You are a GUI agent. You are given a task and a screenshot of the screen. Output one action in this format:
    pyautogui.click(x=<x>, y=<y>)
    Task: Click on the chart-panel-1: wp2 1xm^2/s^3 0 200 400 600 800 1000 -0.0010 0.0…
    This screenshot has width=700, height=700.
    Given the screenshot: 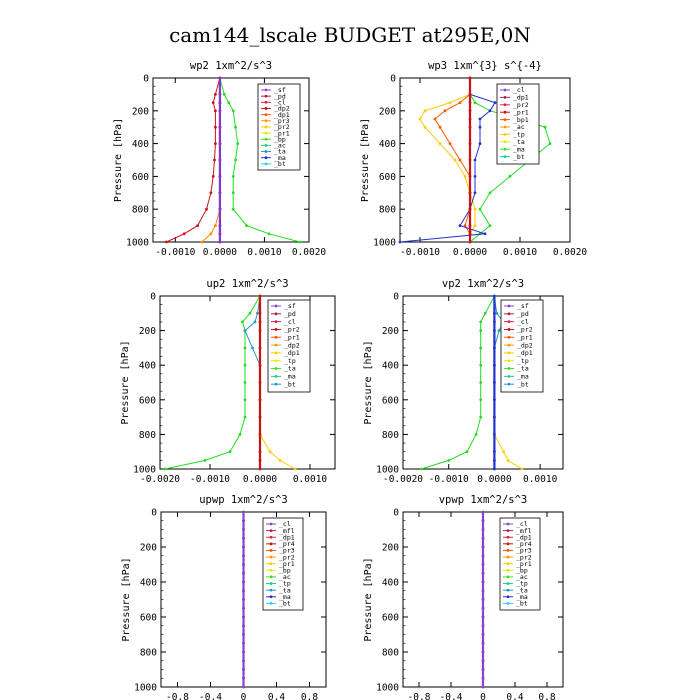 What is the action you would take?
    pyautogui.click(x=219, y=159)
    